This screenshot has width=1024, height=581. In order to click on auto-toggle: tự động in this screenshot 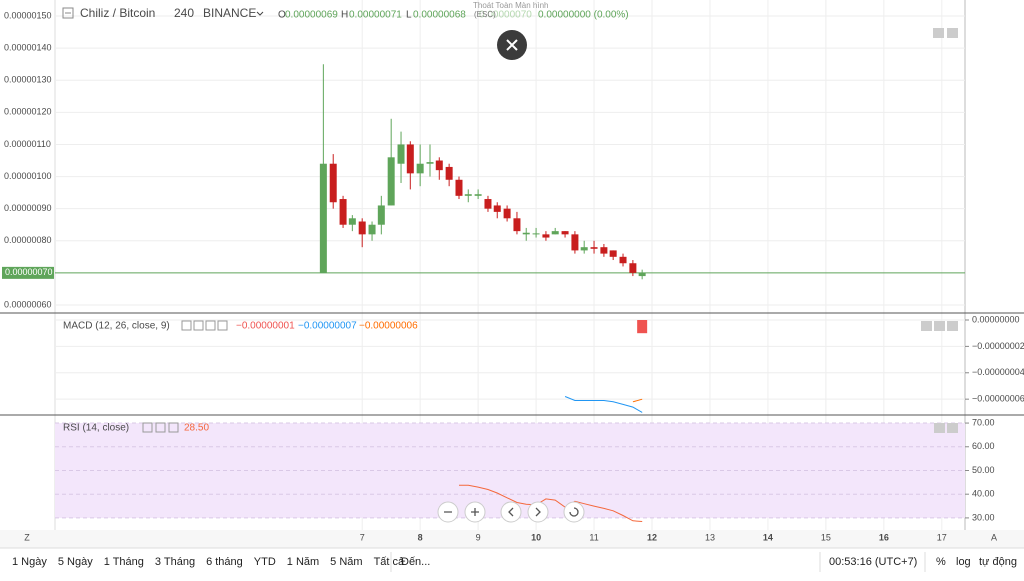, I will do `click(998, 562)`.